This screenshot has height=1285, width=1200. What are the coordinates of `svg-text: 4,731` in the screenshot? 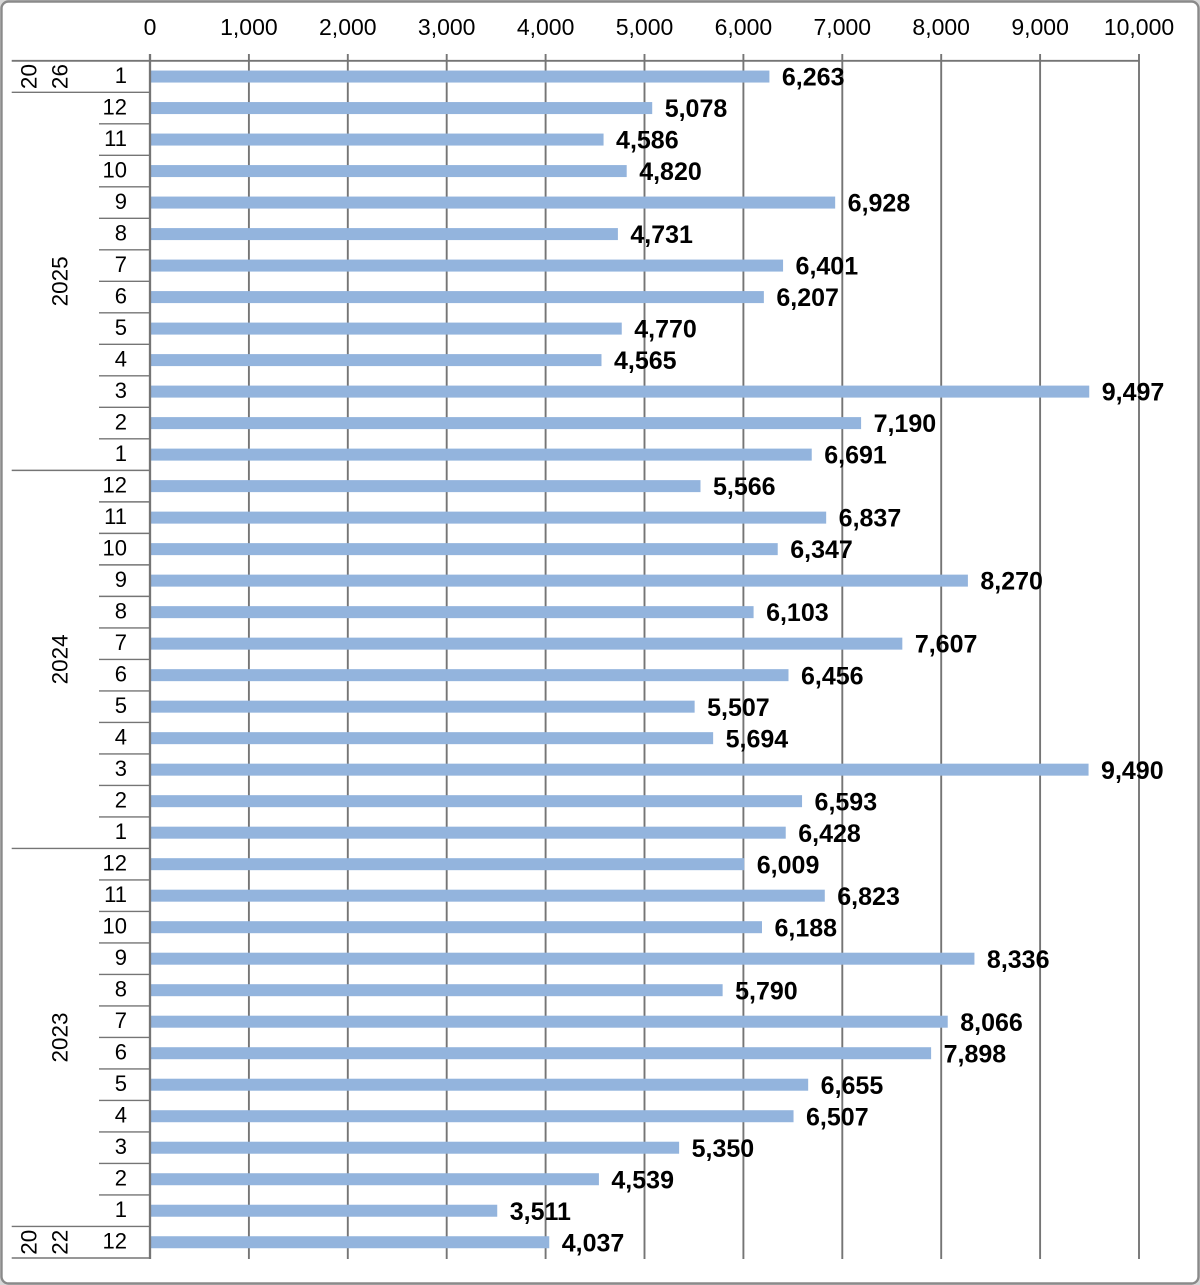 It's located at (661, 235).